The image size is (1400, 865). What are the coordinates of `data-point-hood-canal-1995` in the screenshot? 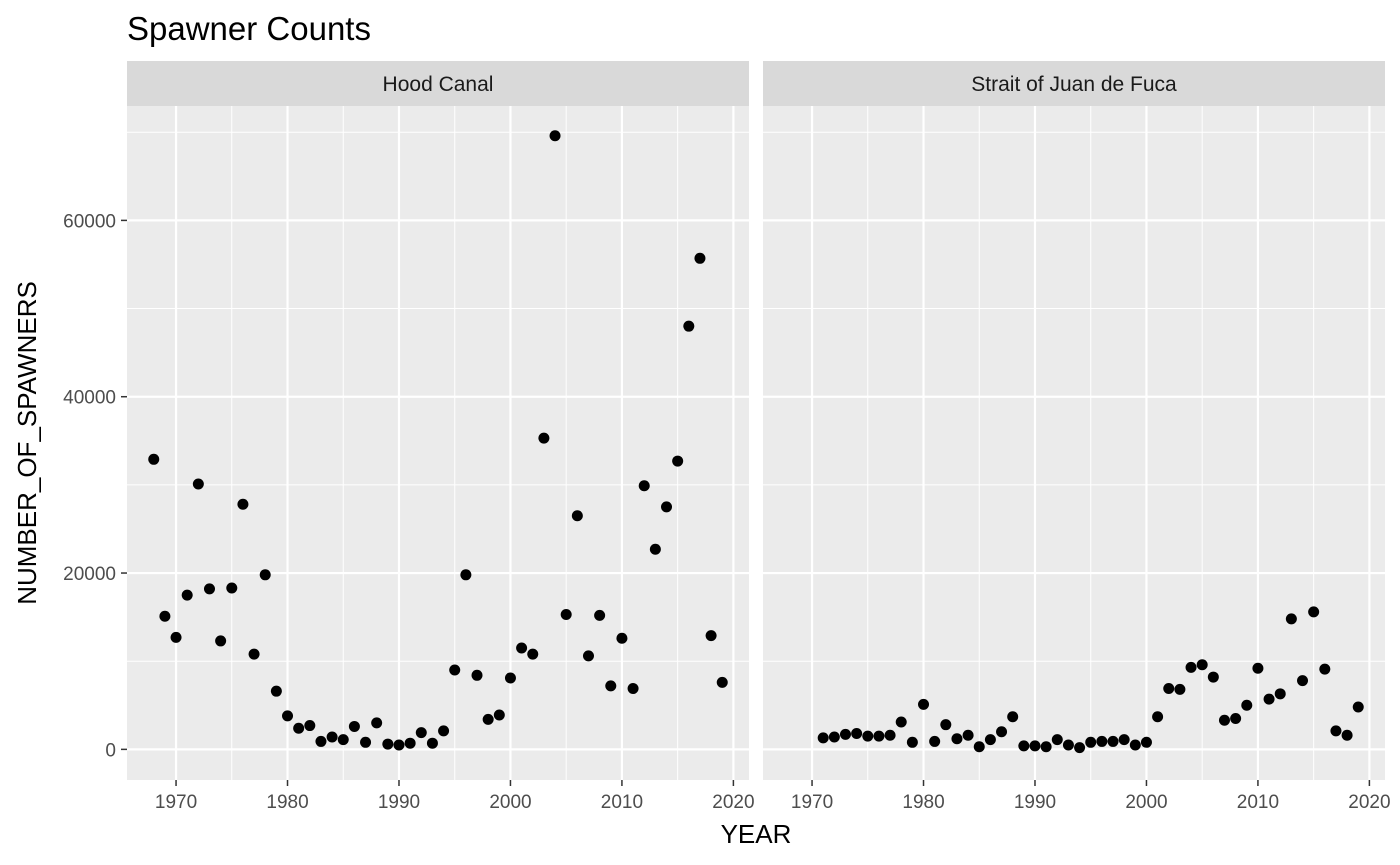 It's located at (455, 670).